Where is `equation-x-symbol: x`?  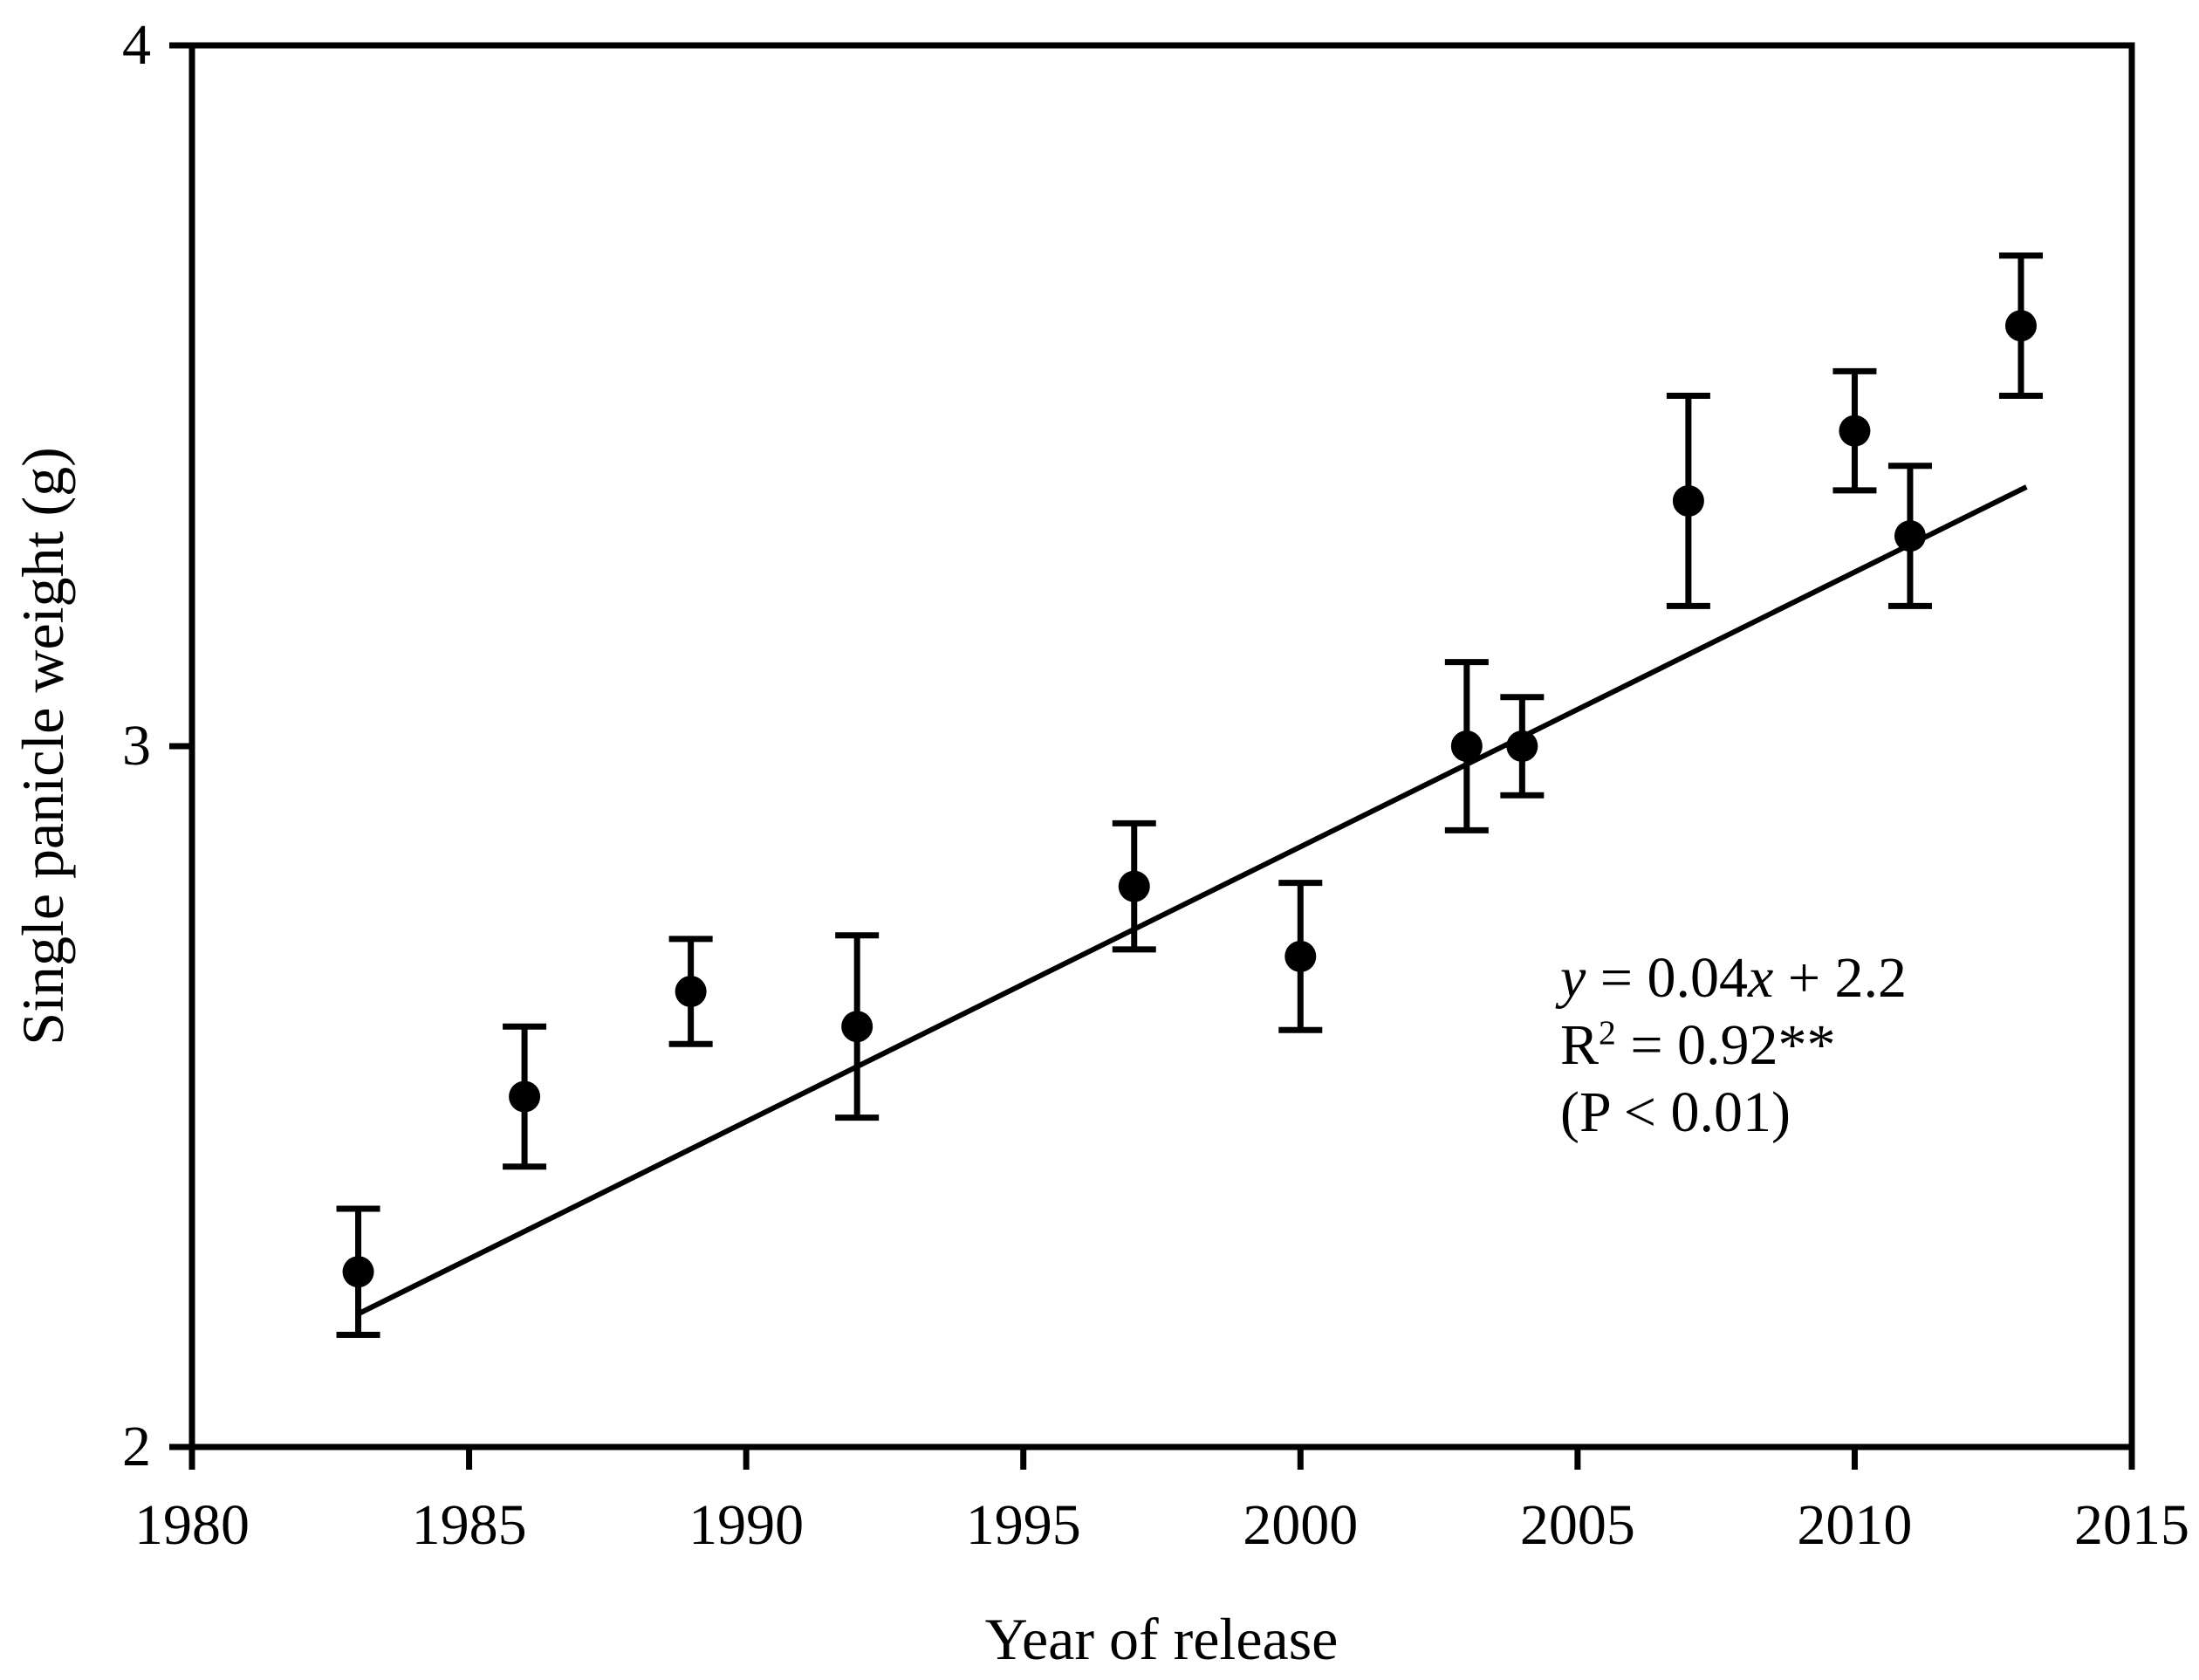
equation-x-symbol: x is located at coordinates (1761, 978).